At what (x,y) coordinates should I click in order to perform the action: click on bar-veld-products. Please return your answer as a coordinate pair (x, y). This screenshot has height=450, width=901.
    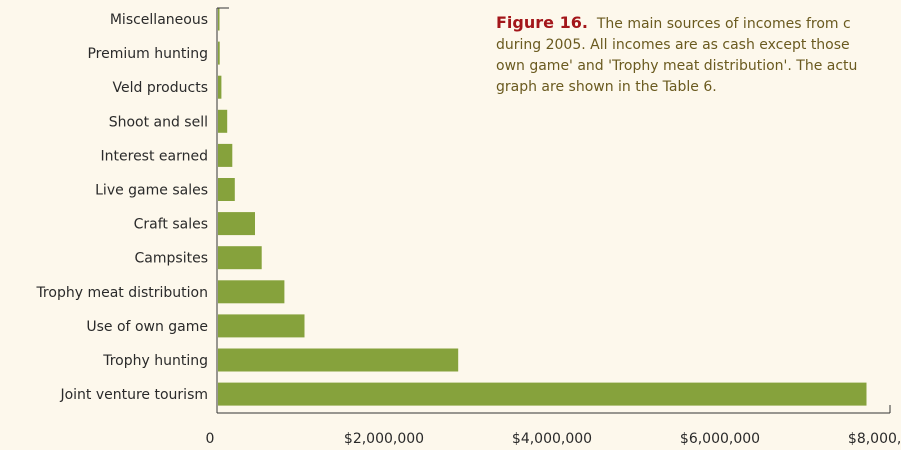
    Looking at the image, I should click on (220, 87).